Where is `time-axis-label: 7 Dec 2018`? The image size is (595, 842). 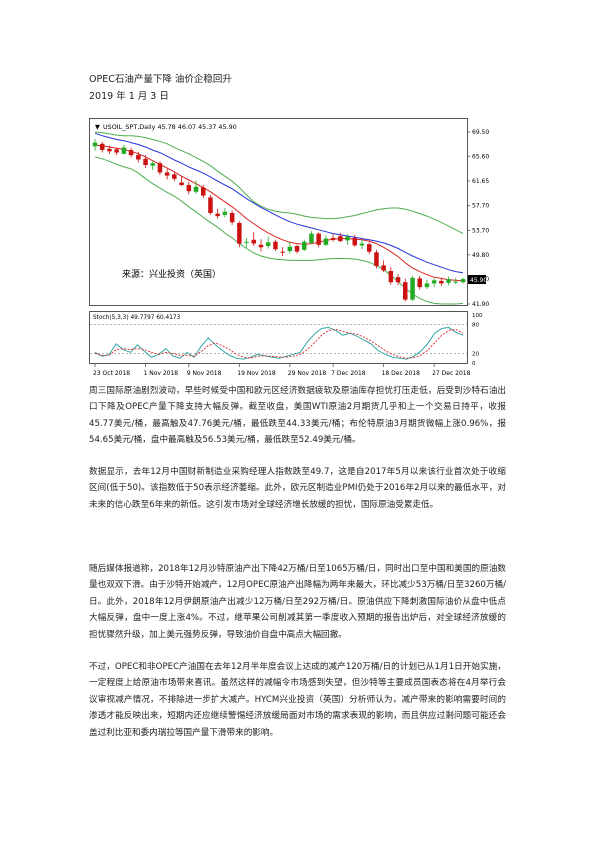 time-axis-label: 7 Dec 2018 is located at coordinates (348, 373).